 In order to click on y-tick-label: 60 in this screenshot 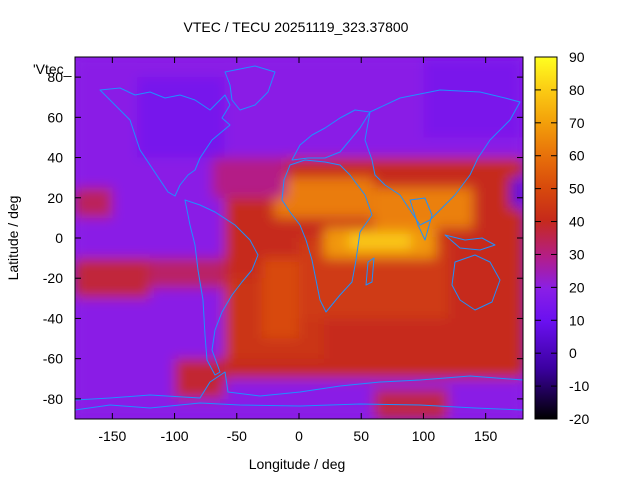, I will do `click(55, 117)`.